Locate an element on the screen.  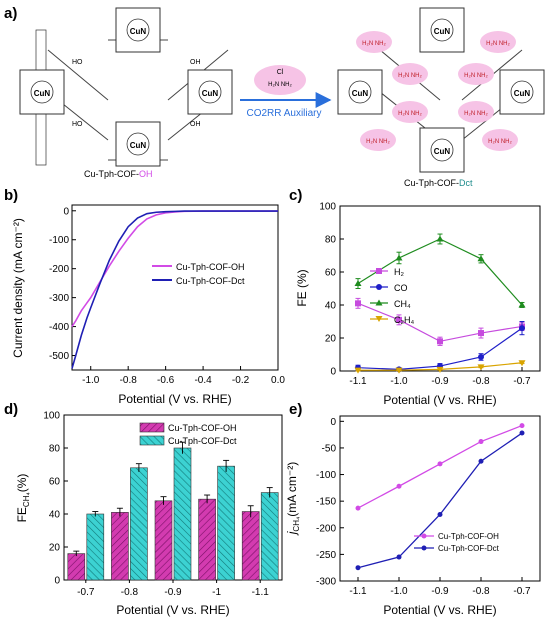
panel-b-frame is located at coordinates (175, 287).